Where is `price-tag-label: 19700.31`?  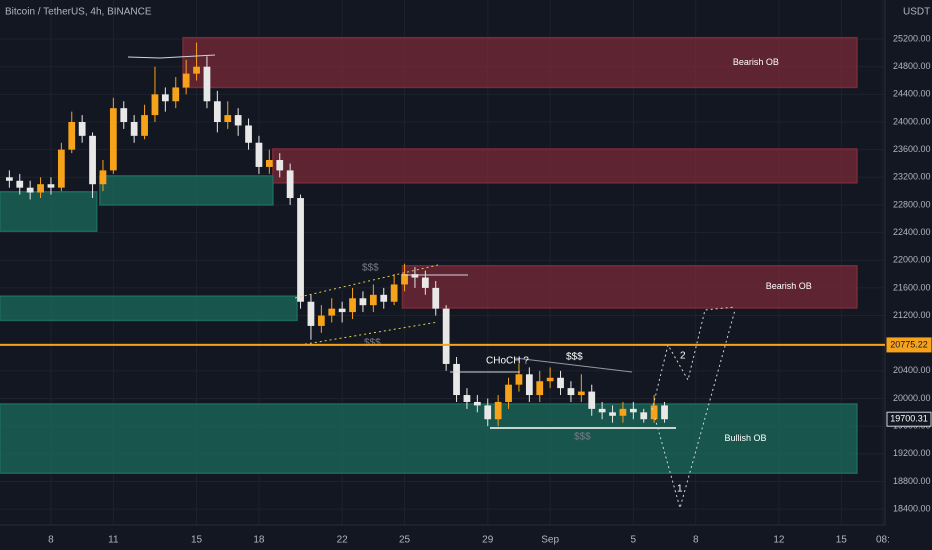
price-tag-label: 19700.31 is located at coordinates (909, 419).